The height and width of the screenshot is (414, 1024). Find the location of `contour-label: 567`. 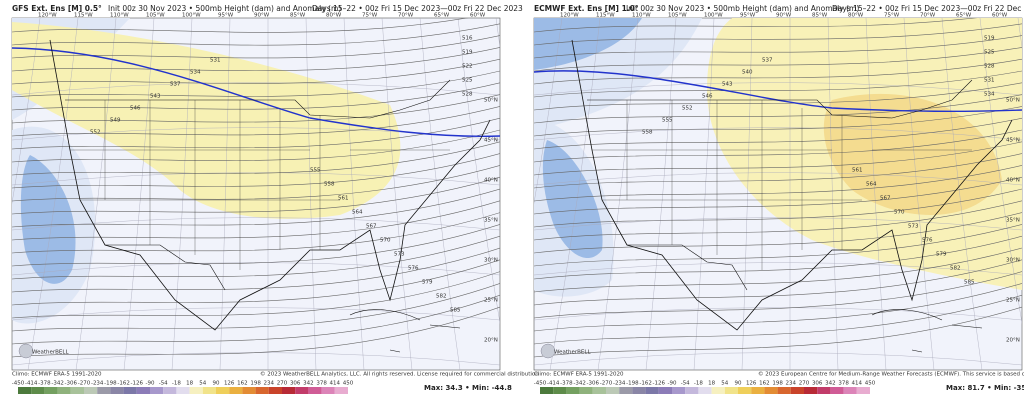

contour-label: 567 is located at coordinates (885, 199).